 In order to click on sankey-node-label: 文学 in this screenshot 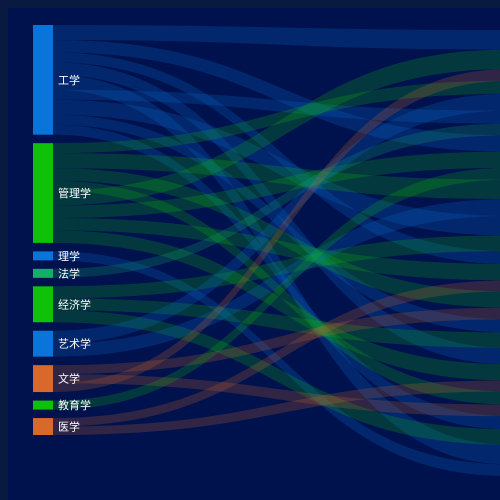, I will do `click(69, 379)`.